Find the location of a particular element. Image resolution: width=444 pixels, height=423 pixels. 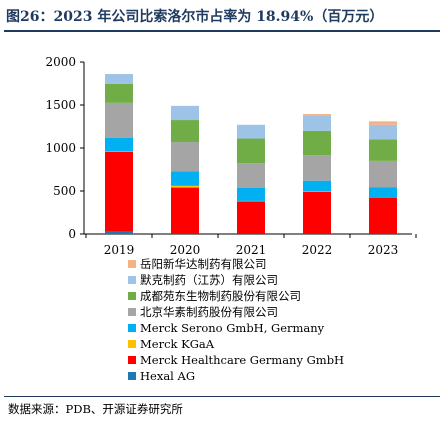

source-note: 数据来源：PDB、开源证券研究所 is located at coordinates (95, 409).